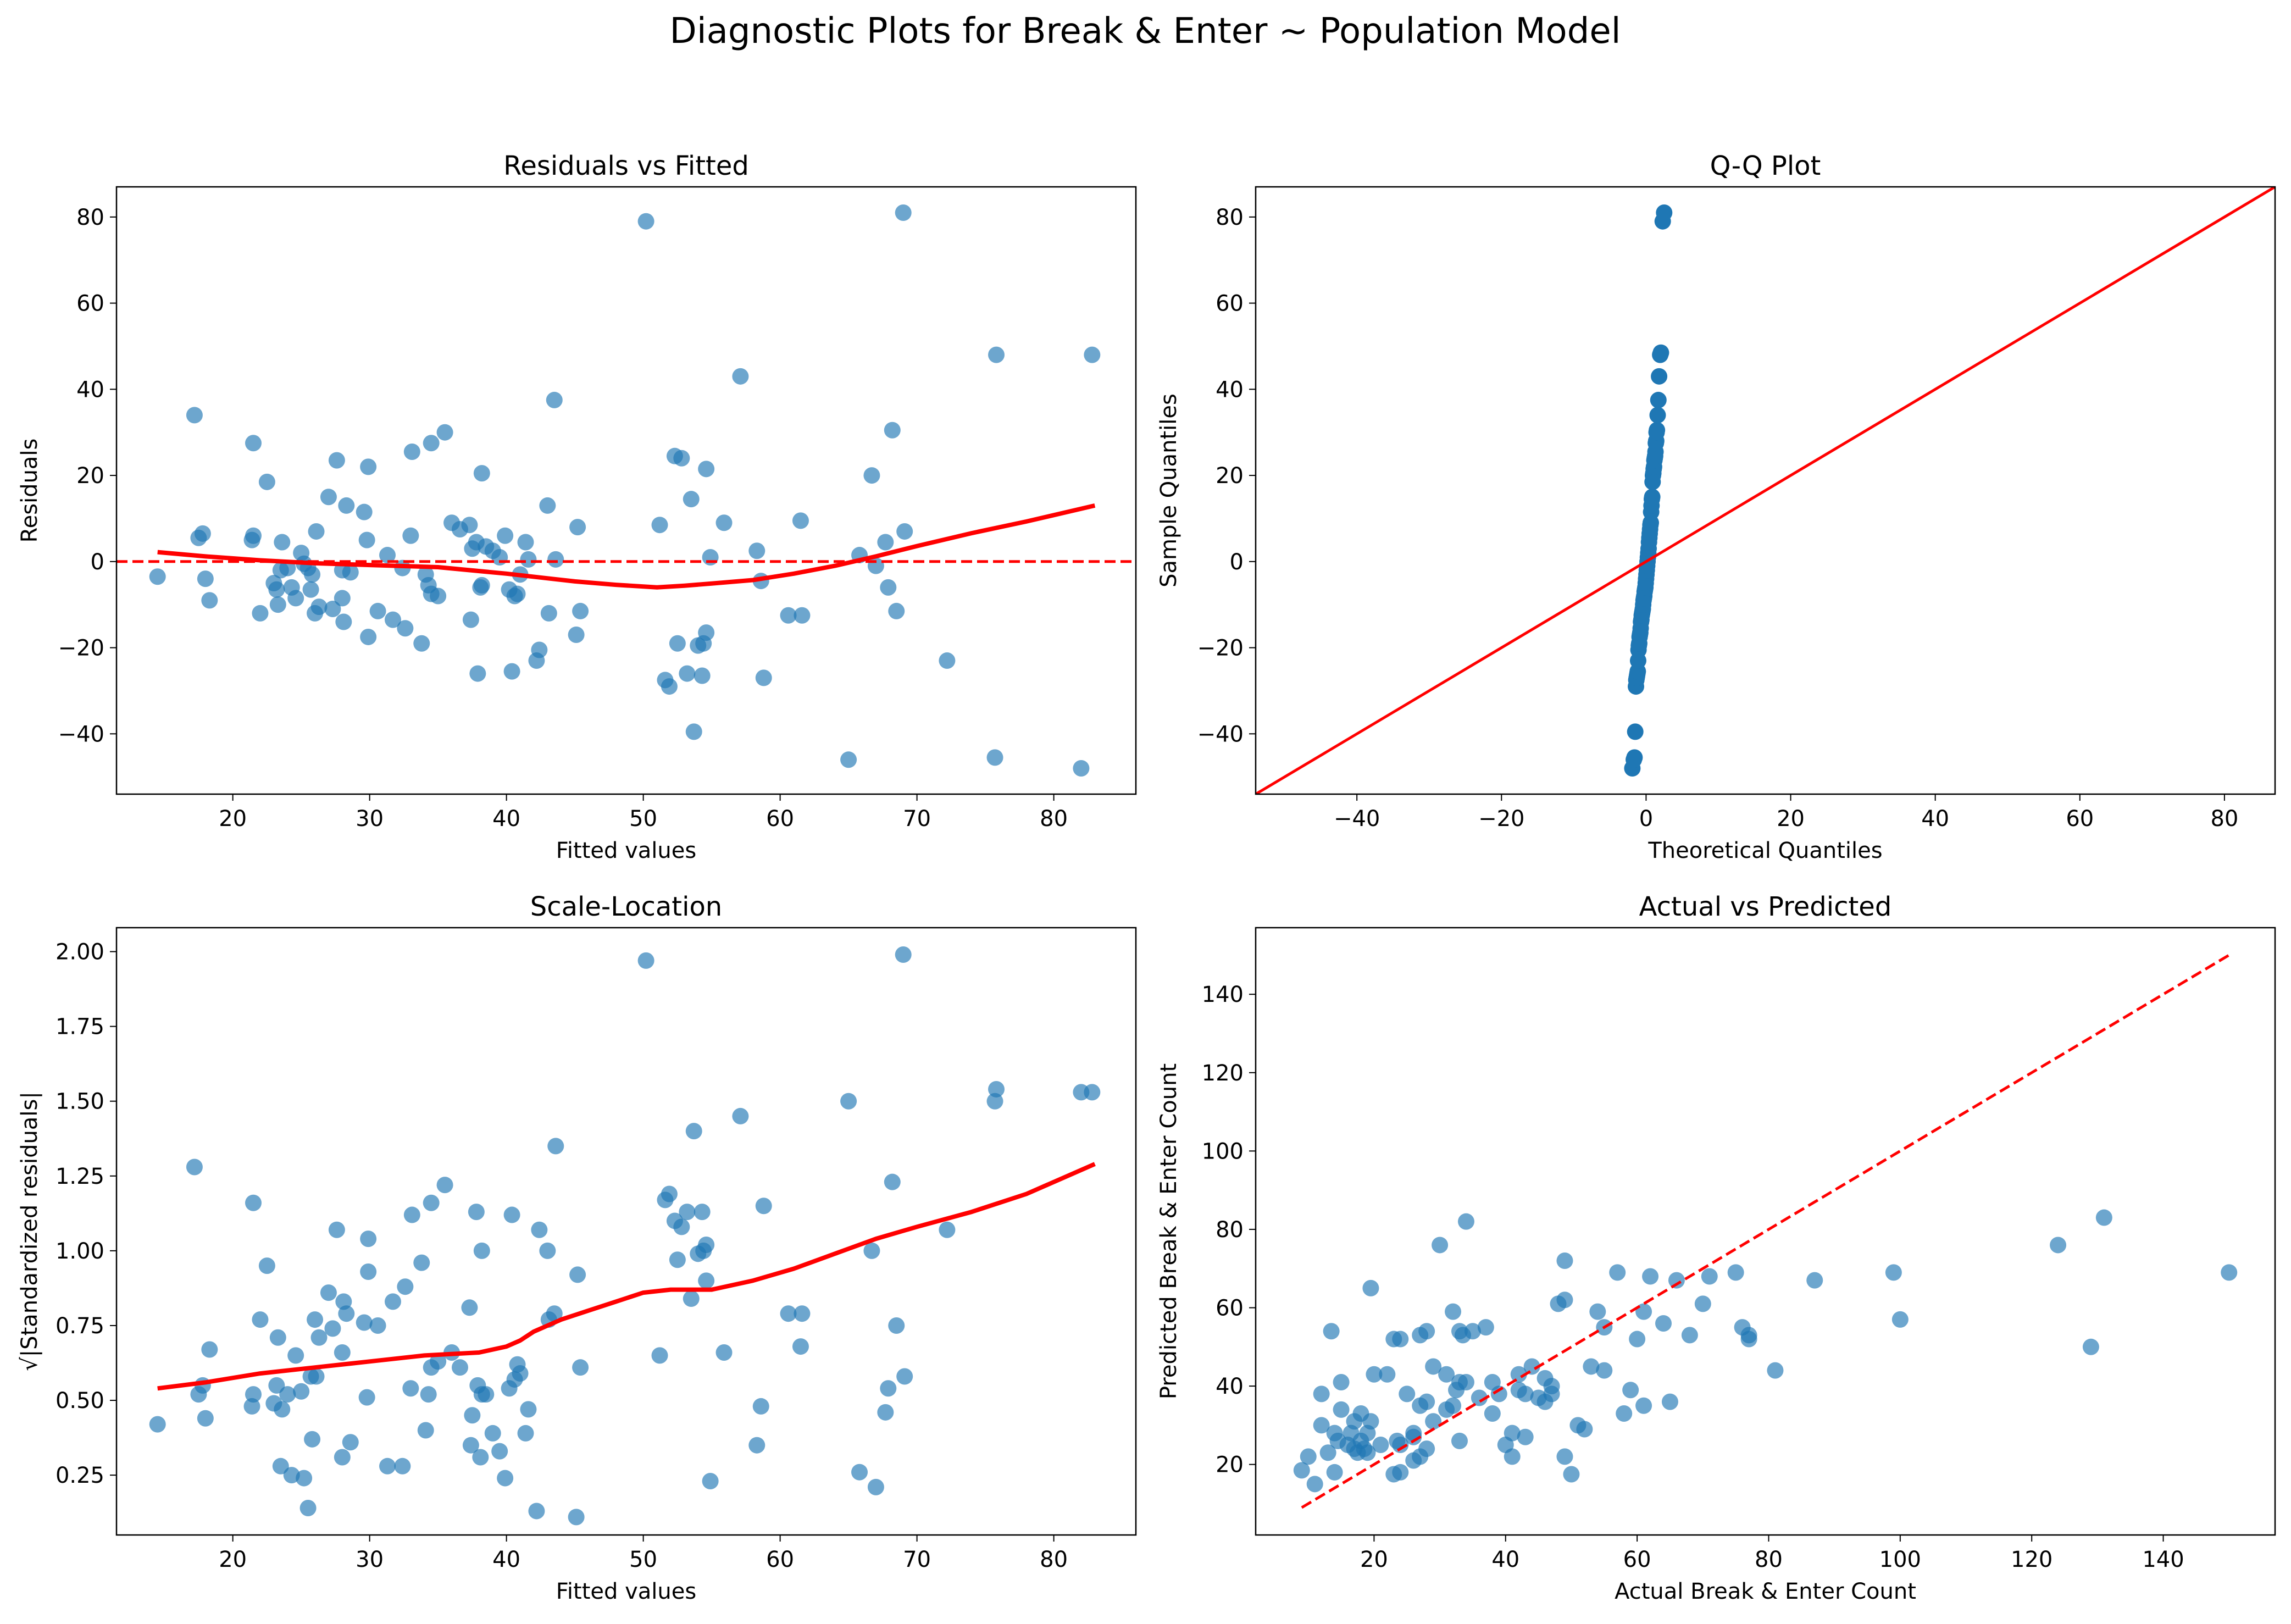  What do you see at coordinates (1220, 648) in the screenshot?
I see `qq-y-tick-label: −20` at bounding box center [1220, 648].